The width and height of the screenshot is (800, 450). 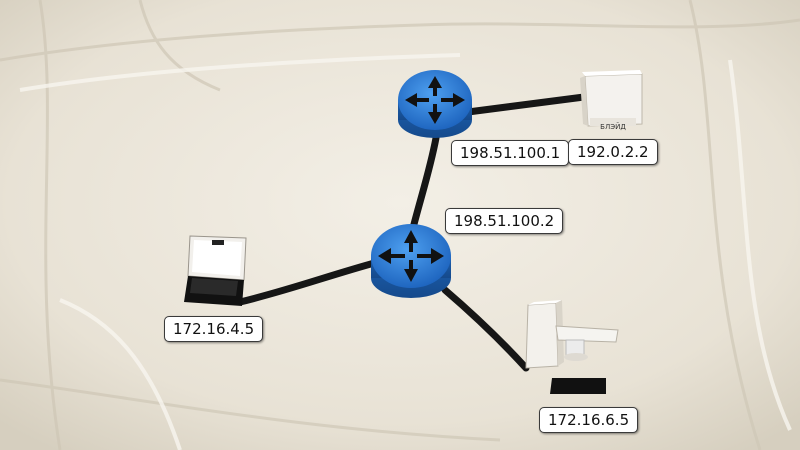 I want to click on router-center, so click(x=411, y=261).